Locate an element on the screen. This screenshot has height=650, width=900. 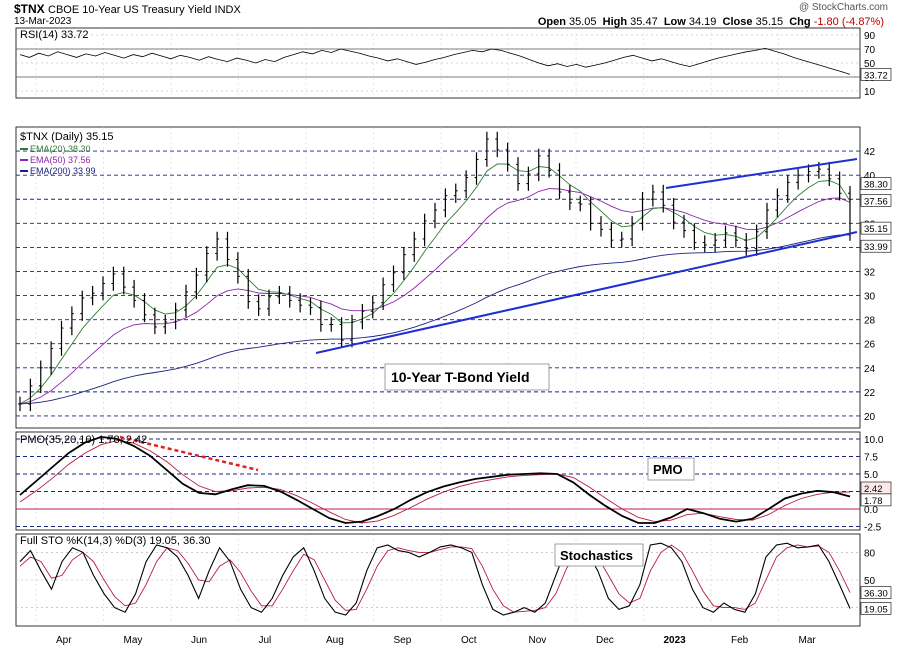
close-tag-box is located at coordinates (876, 228).